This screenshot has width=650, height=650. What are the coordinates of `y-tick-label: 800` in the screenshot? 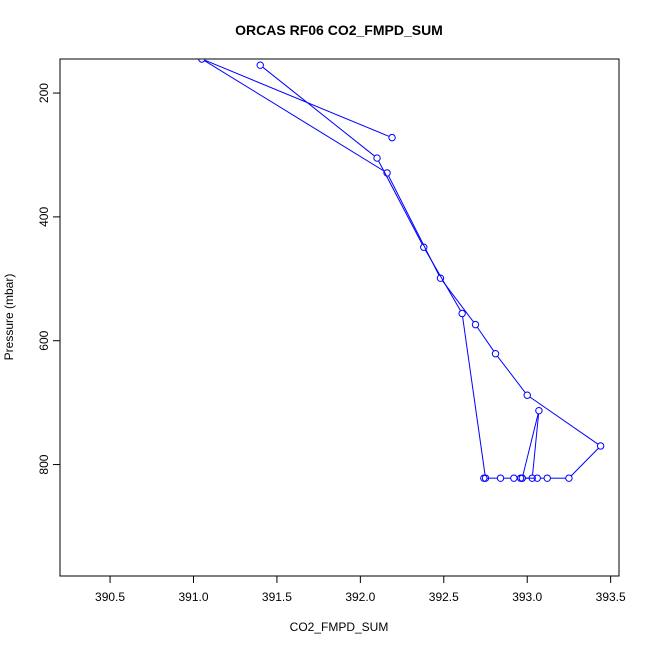 It's located at (44, 464).